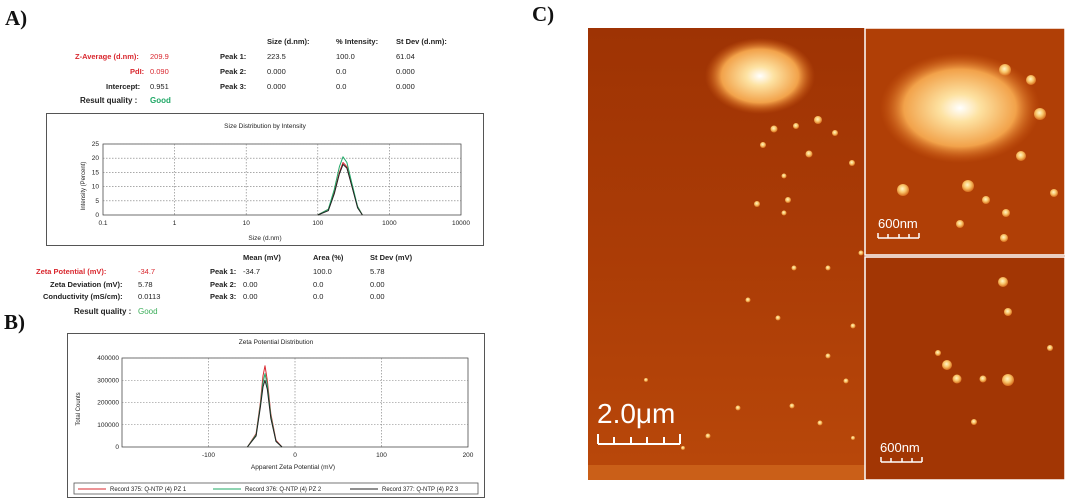  What do you see at coordinates (377, 271) in the screenshot?
I see `zeta-peak-1-stdev: 5.78` at bounding box center [377, 271].